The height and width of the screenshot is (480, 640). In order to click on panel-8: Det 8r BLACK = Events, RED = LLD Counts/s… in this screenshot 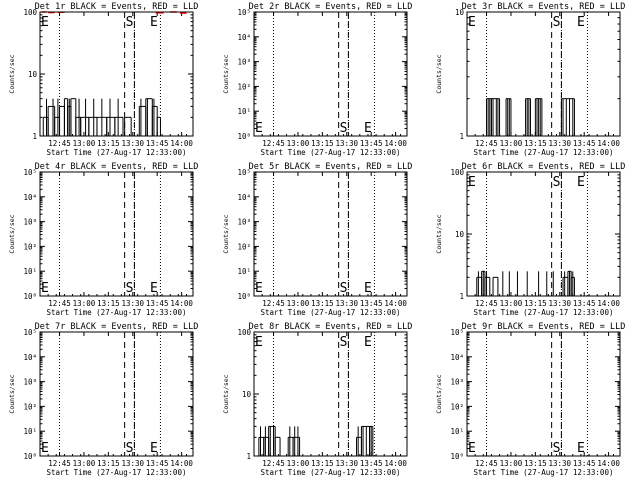, I will do `click(317, 399)`.